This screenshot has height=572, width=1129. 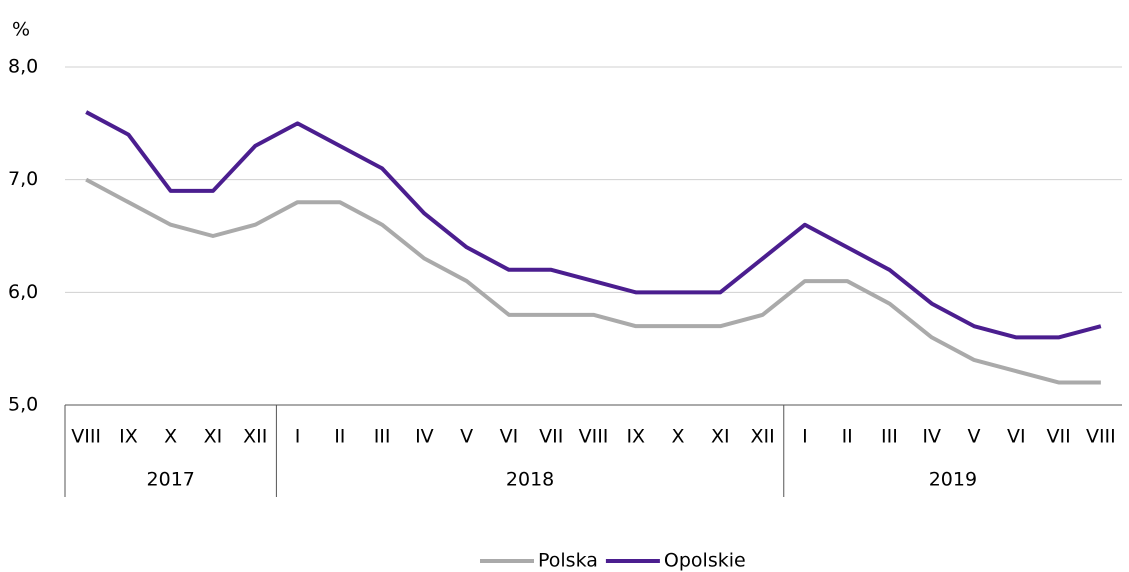 I want to click on y-unit: %, so click(x=21, y=30).